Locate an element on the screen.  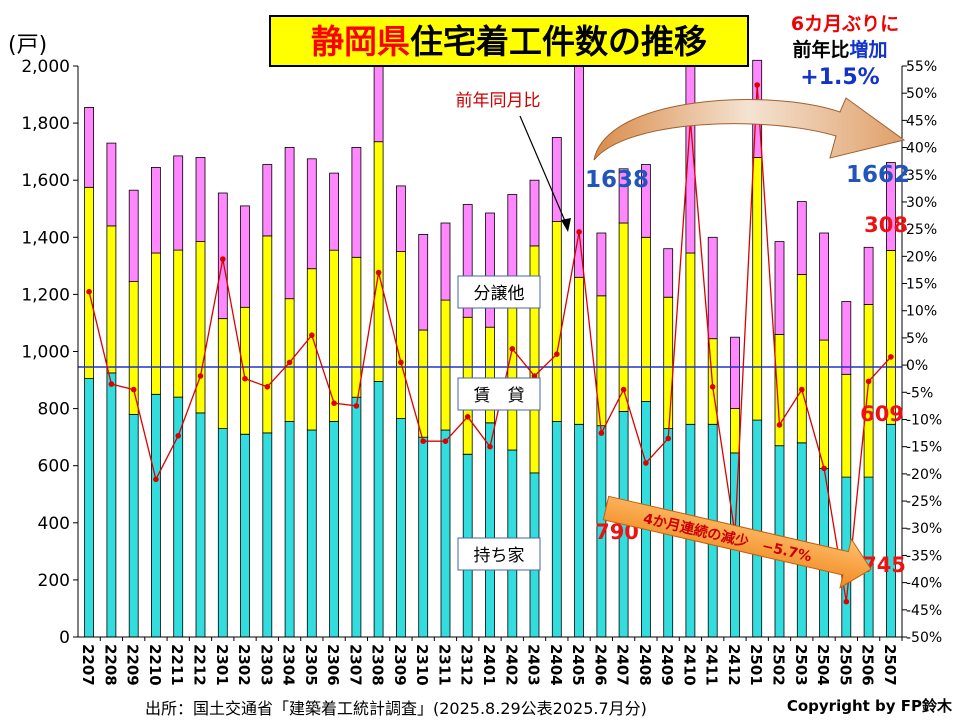
y2-tick-label: -35% is located at coordinates (924, 556).